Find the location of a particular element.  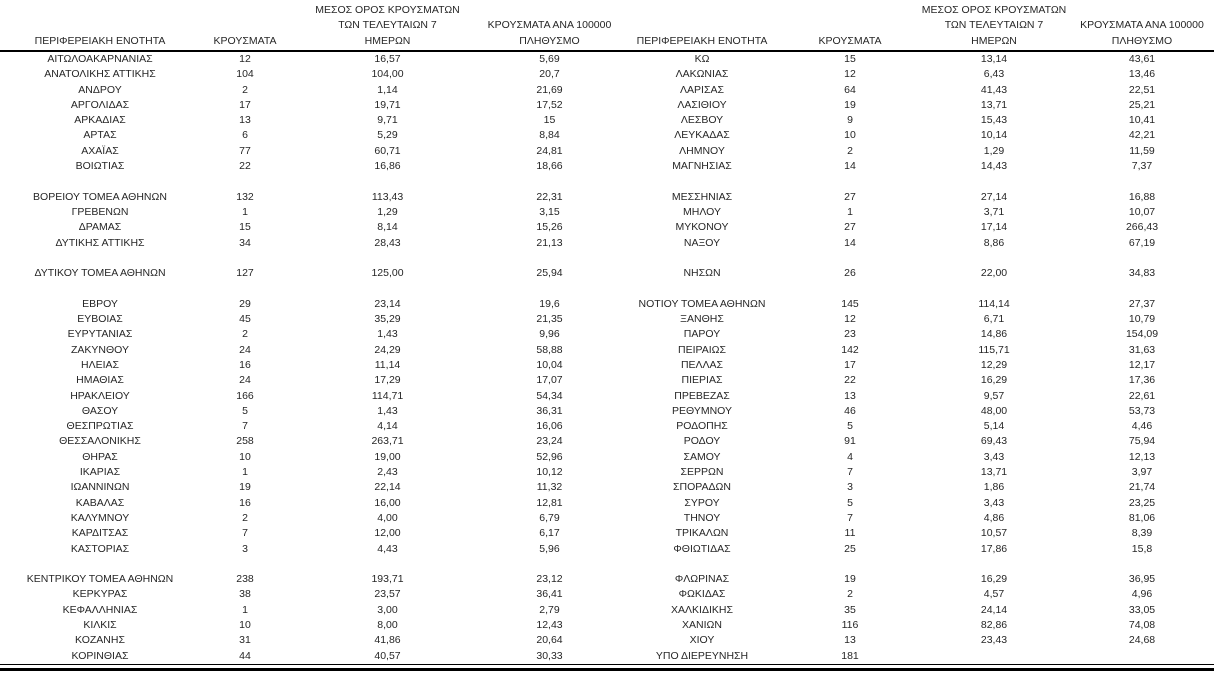

table-row: ΤΗΝΟΥ 7 4,86 81,06 is located at coordinates (918, 518).